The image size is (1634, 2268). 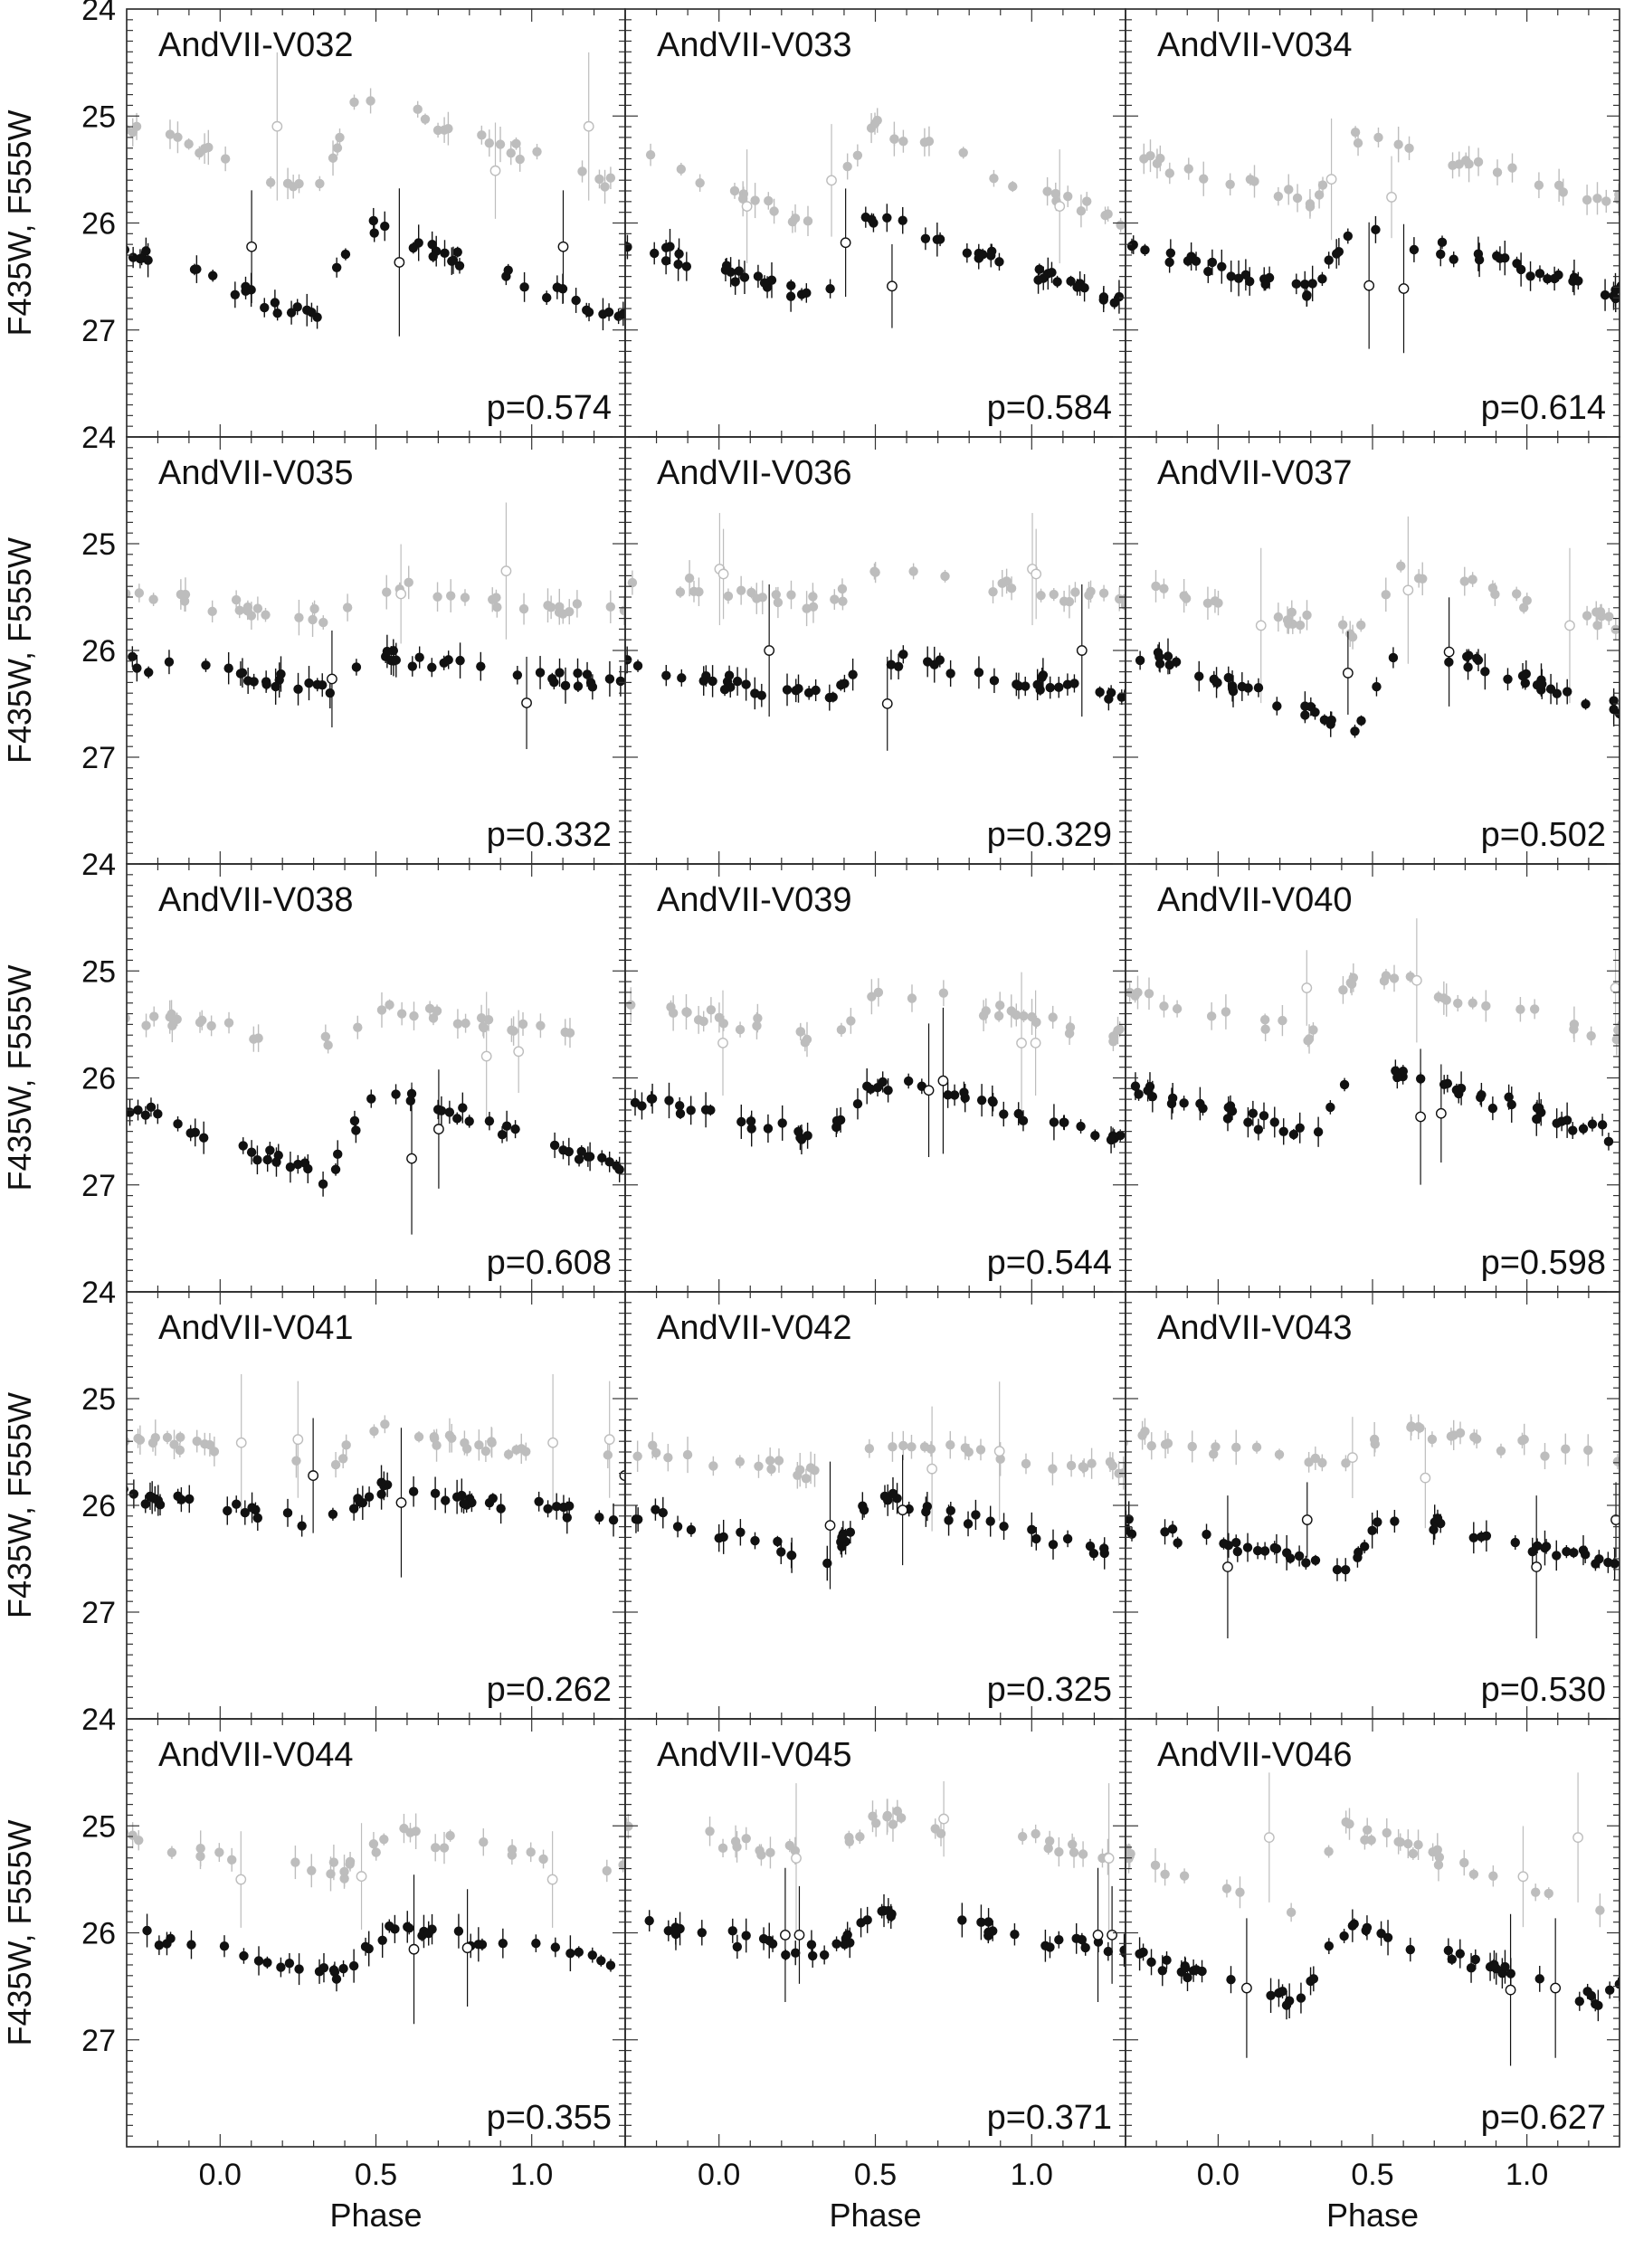 I want to click on panel-andvii-v042: AndVII-V042 p=0.325, so click(x=875, y=1505).